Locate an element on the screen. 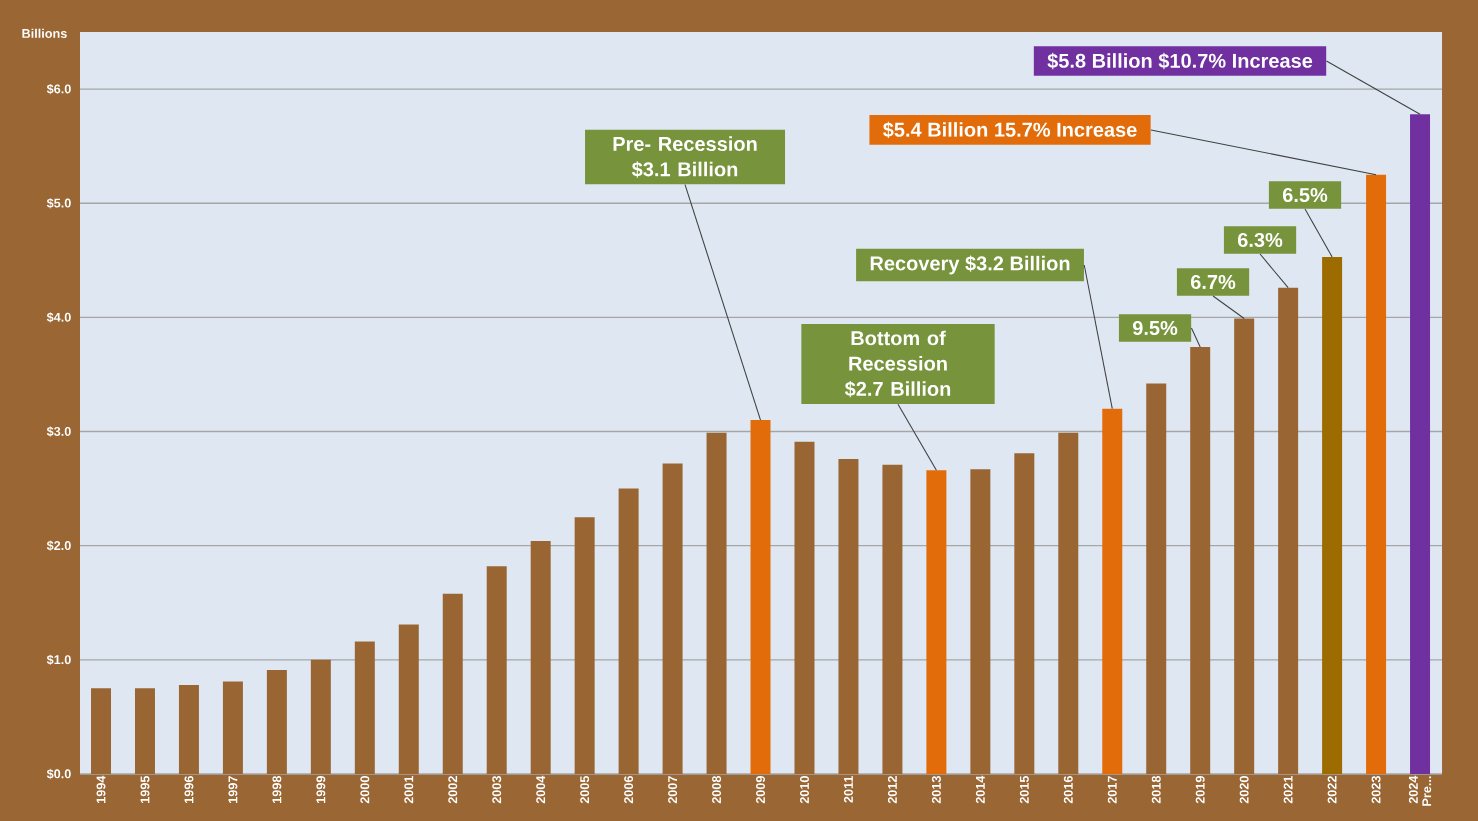  x-tick-label: 2006 is located at coordinates (629, 790).